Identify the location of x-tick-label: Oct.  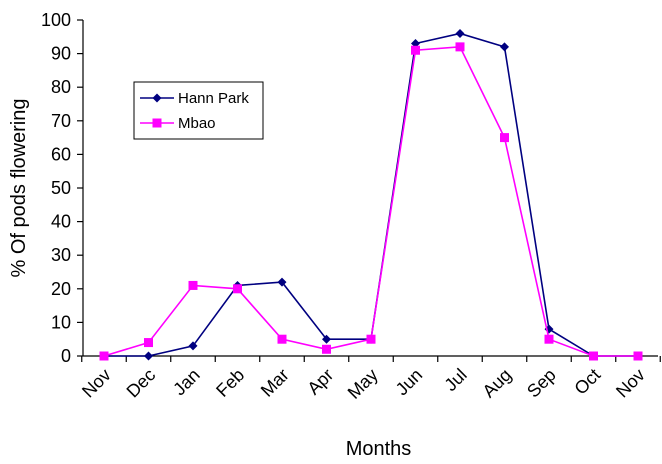
(587, 382).